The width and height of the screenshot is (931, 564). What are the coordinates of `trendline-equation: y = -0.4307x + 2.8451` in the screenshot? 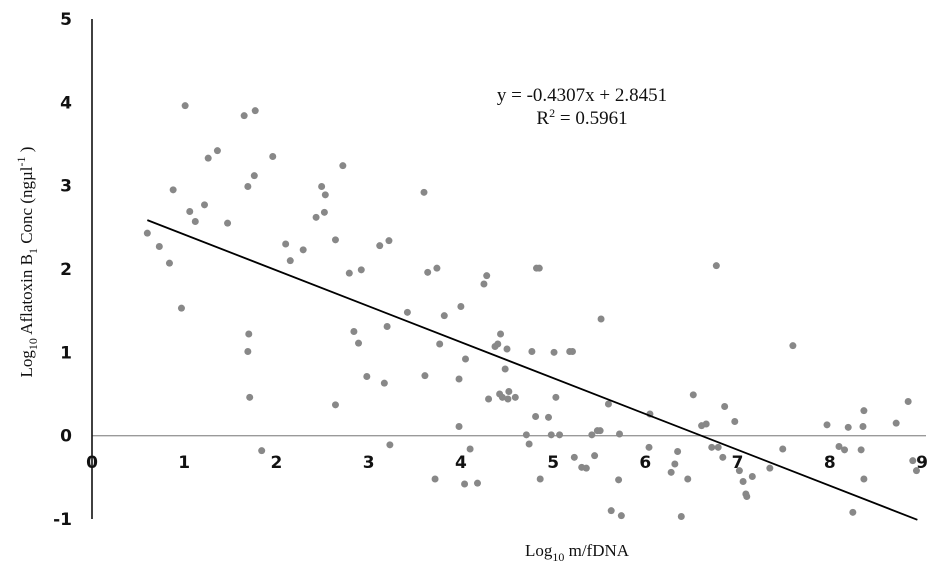 It's located at (582, 95).